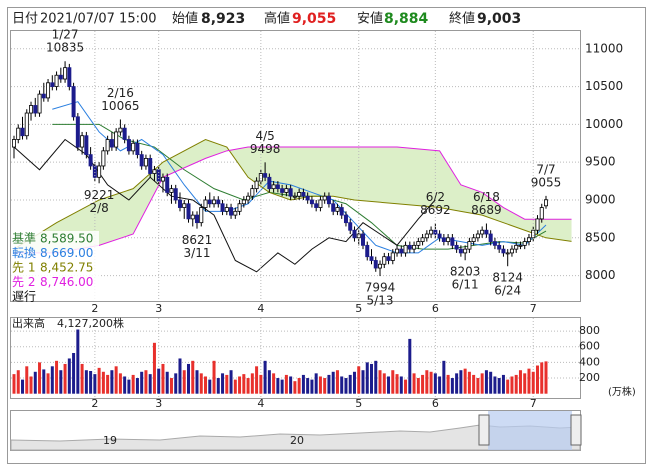 The image size is (653, 470). Describe the element at coordinates (66, 239) in the screenshot. I see `legend-value: 8,589.50` at that location.